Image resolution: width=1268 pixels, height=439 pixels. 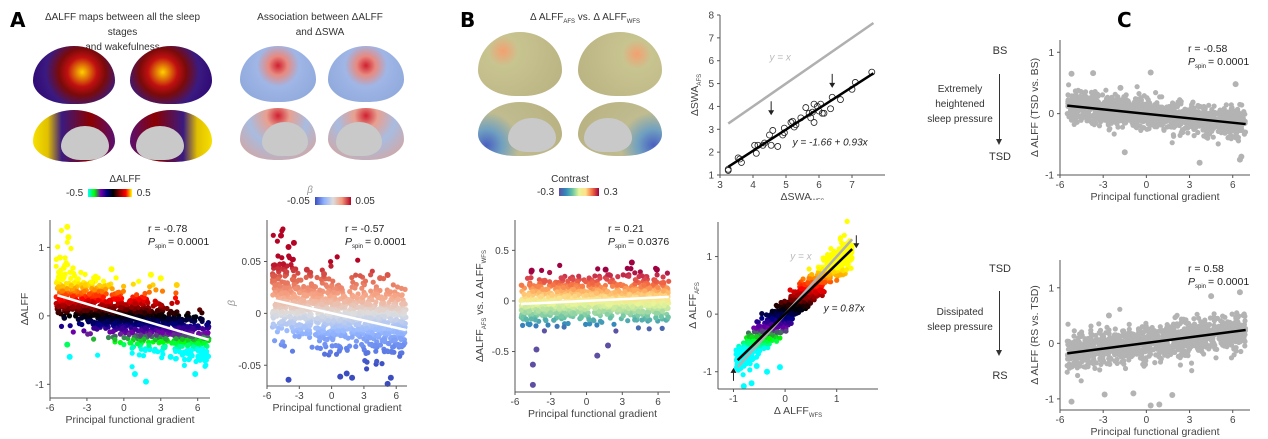 I want to click on brain-map-a1-medial-left, so click(x=74, y=136).